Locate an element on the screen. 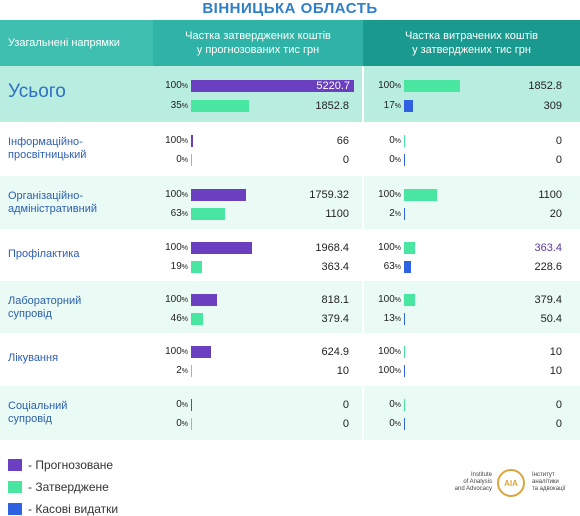 The height and width of the screenshot is (516, 580). logo-left-text: Institute of Analysis and Advocacy is located at coordinates (472, 482).